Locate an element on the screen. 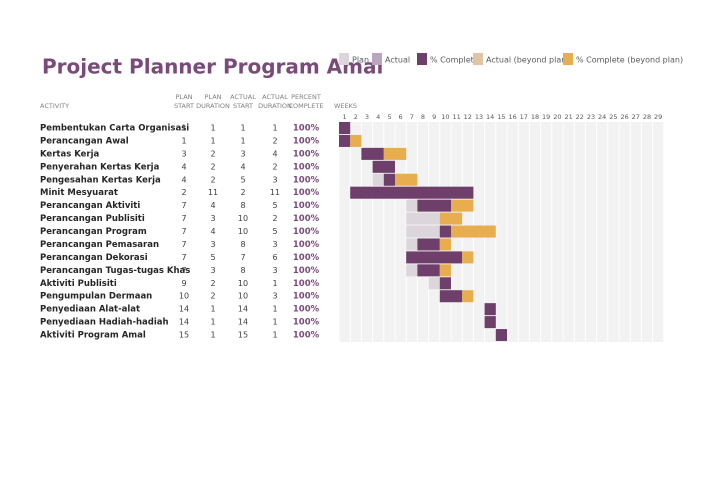 This screenshot has width=708, height=500. week-number: 22 is located at coordinates (580, 117).